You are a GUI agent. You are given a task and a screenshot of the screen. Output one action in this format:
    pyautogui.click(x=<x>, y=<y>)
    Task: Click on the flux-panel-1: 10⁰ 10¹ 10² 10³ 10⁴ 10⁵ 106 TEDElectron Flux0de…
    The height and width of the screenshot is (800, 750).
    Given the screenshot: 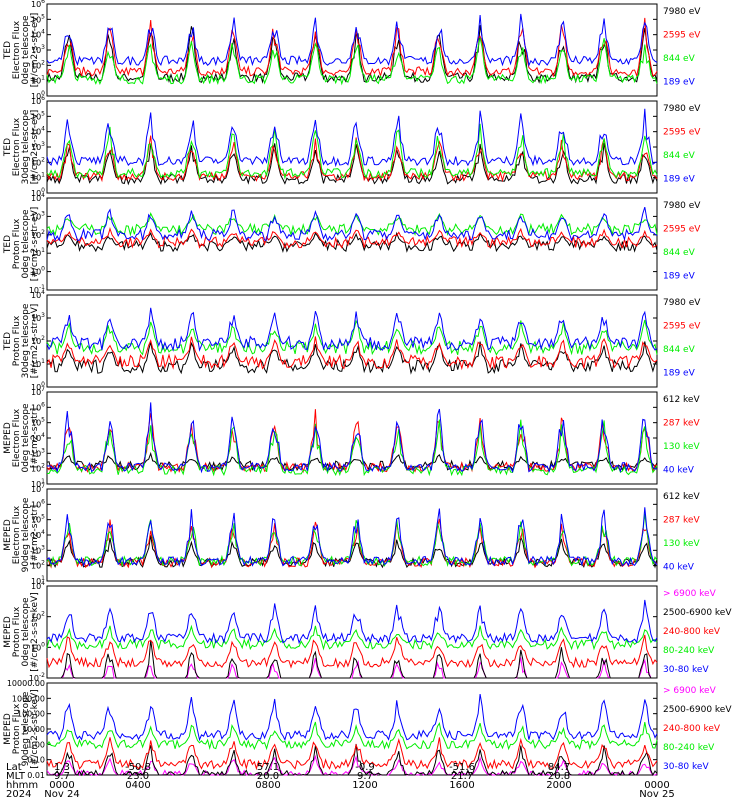 What is the action you would take?
    pyautogui.click(x=352, y=50)
    